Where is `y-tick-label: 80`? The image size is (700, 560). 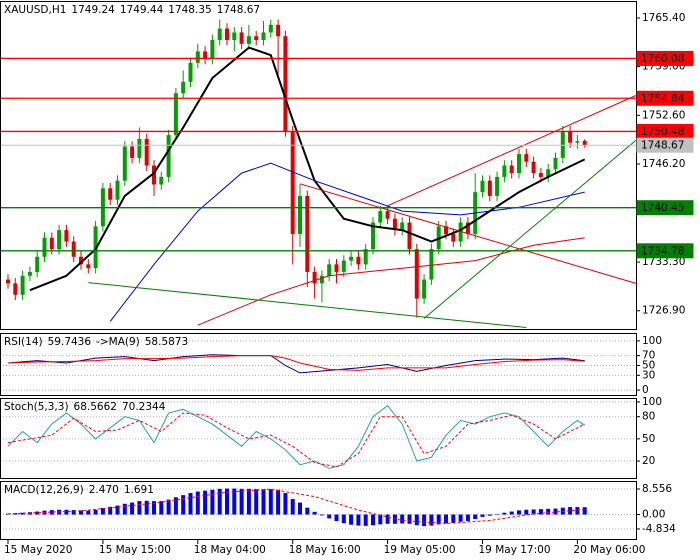 y-tick-label: 80 is located at coordinates (648, 417).